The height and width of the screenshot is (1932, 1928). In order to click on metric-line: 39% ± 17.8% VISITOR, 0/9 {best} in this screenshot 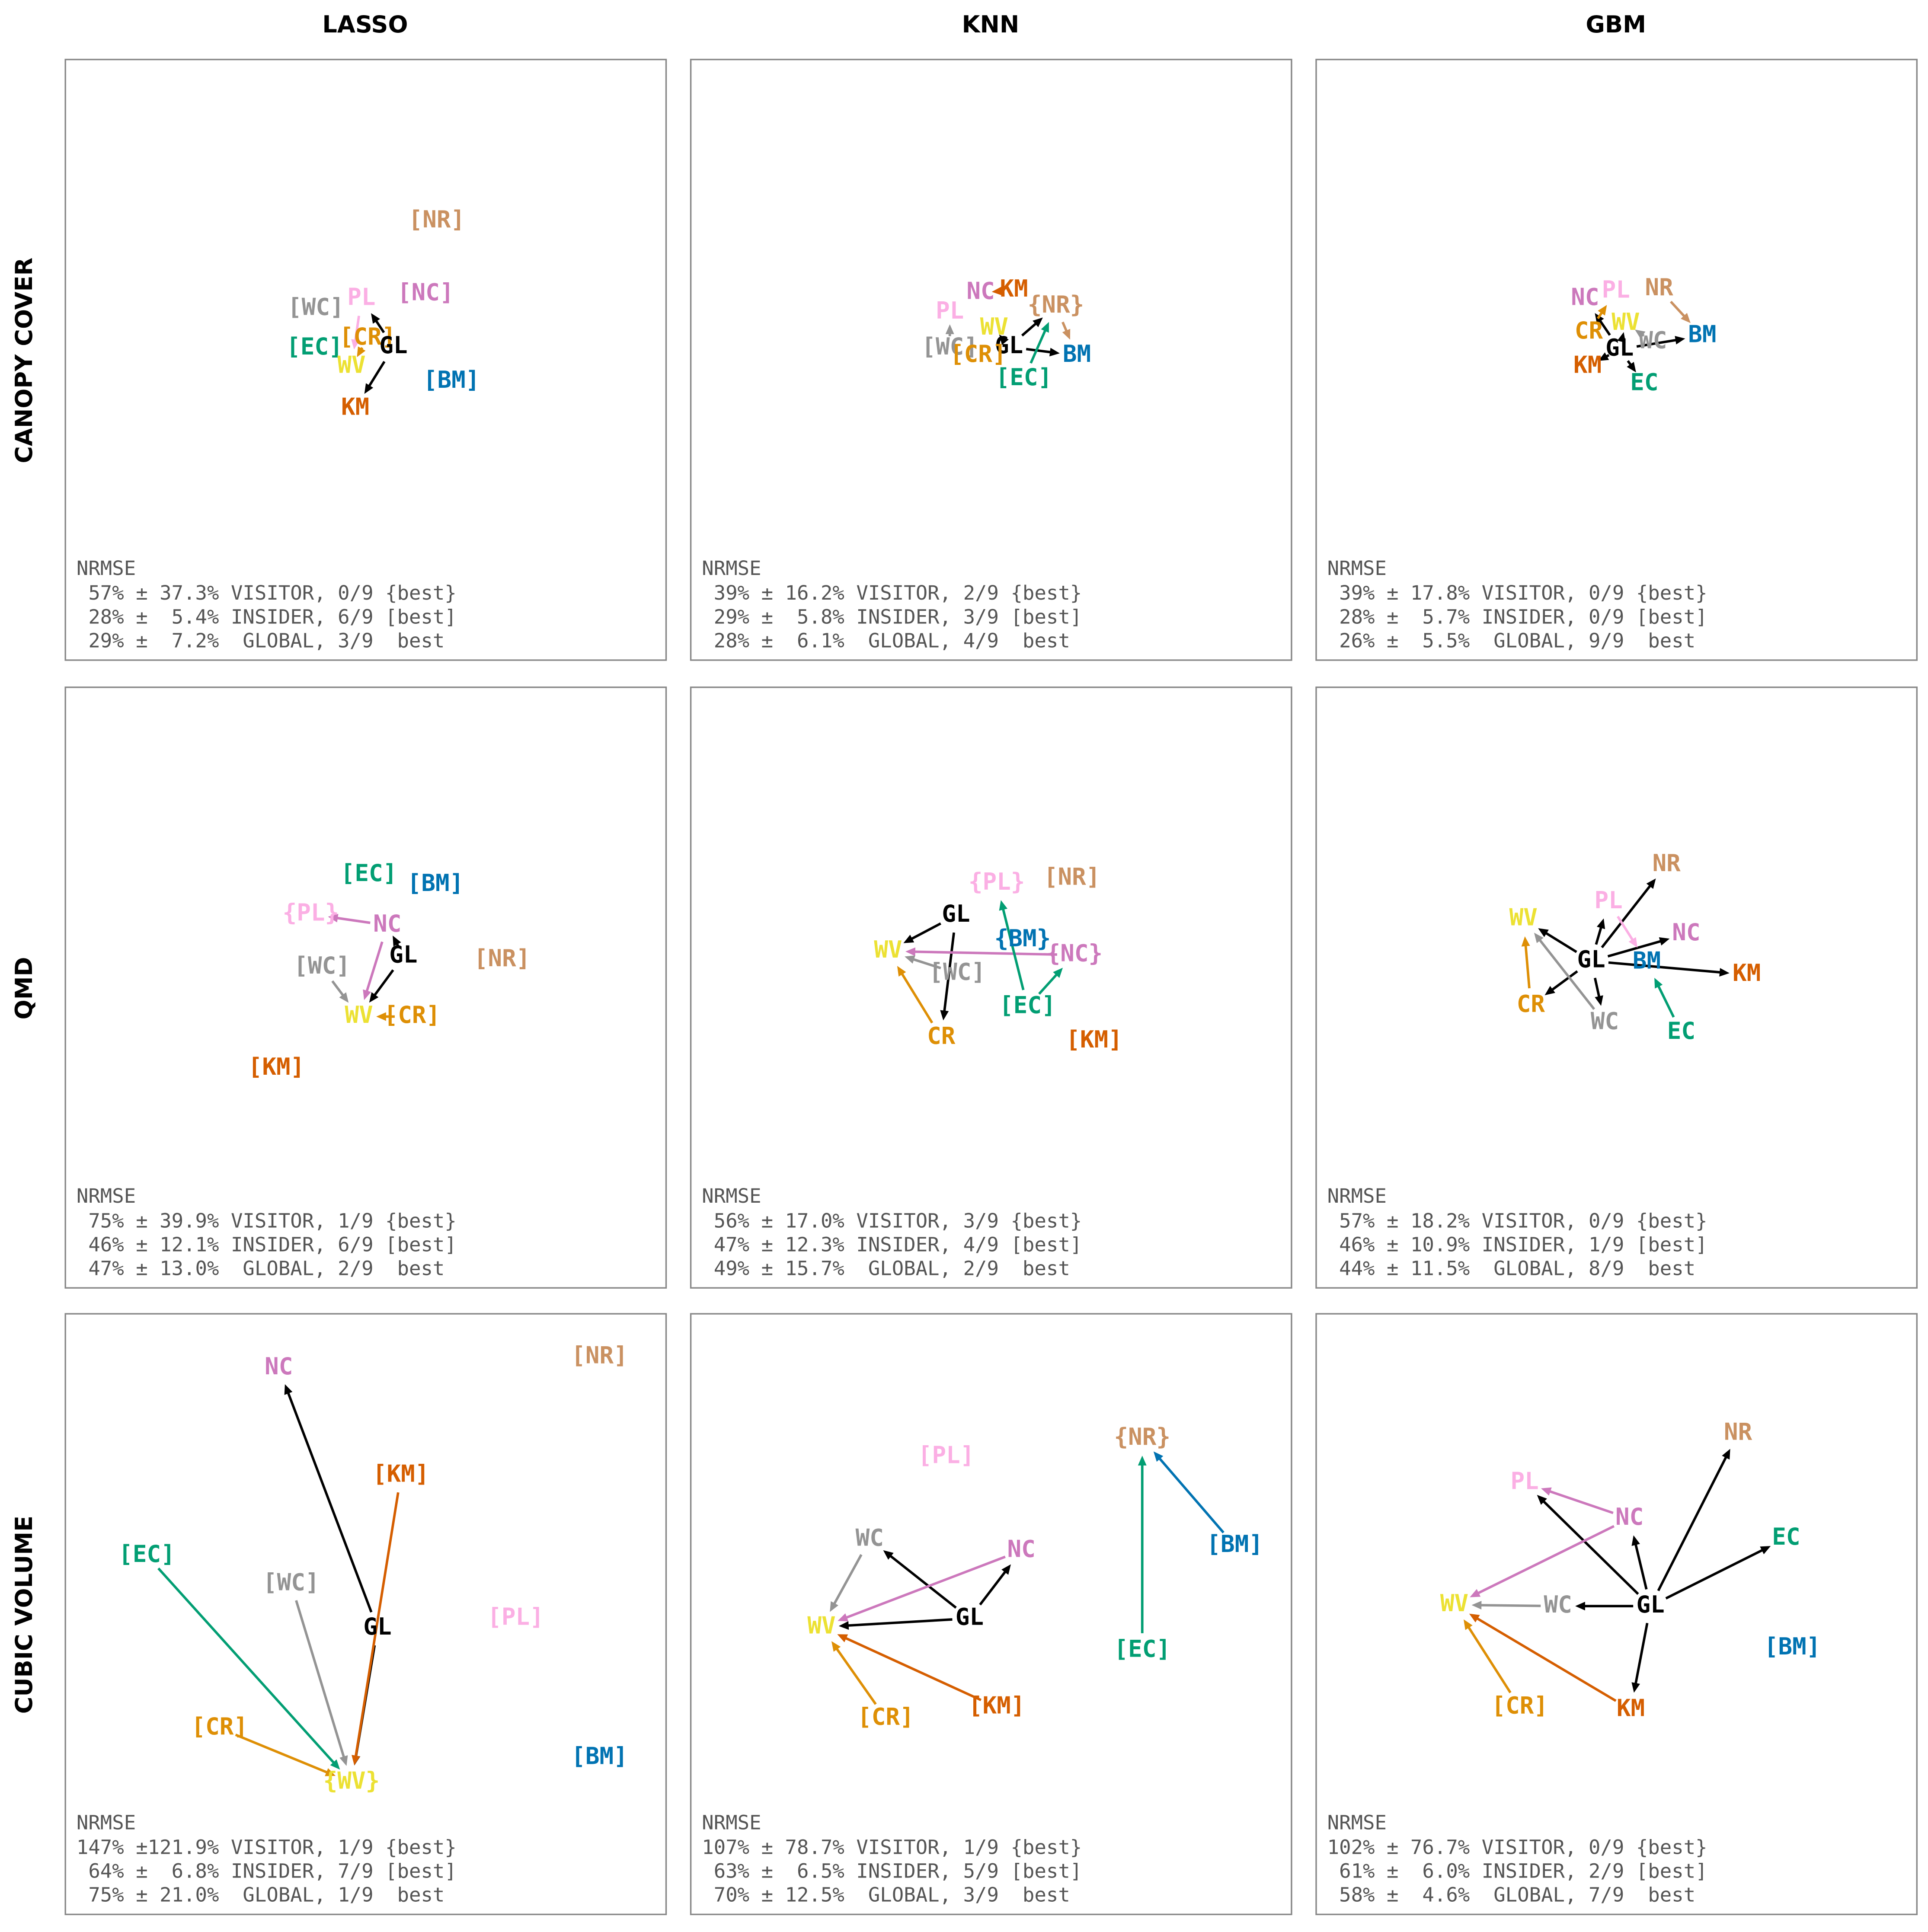, I will do `click(1517, 592)`.